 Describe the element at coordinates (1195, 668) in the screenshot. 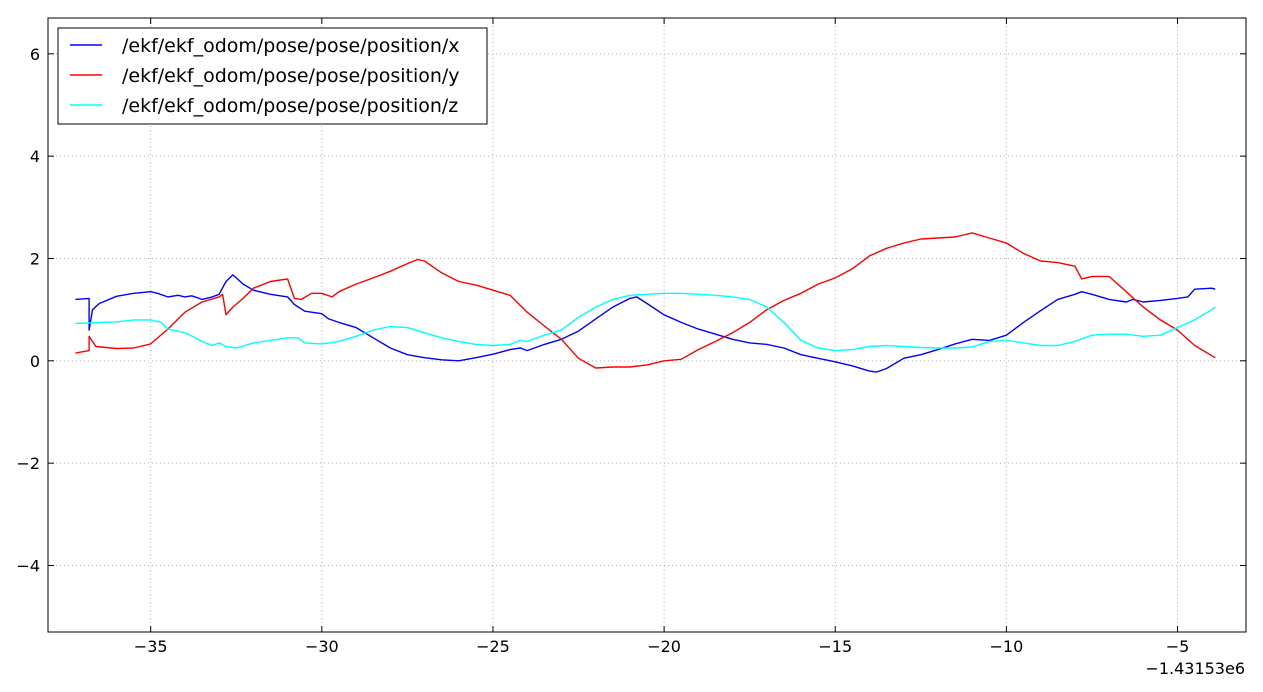

I see `x-offset-label: −1.43153e6` at that location.